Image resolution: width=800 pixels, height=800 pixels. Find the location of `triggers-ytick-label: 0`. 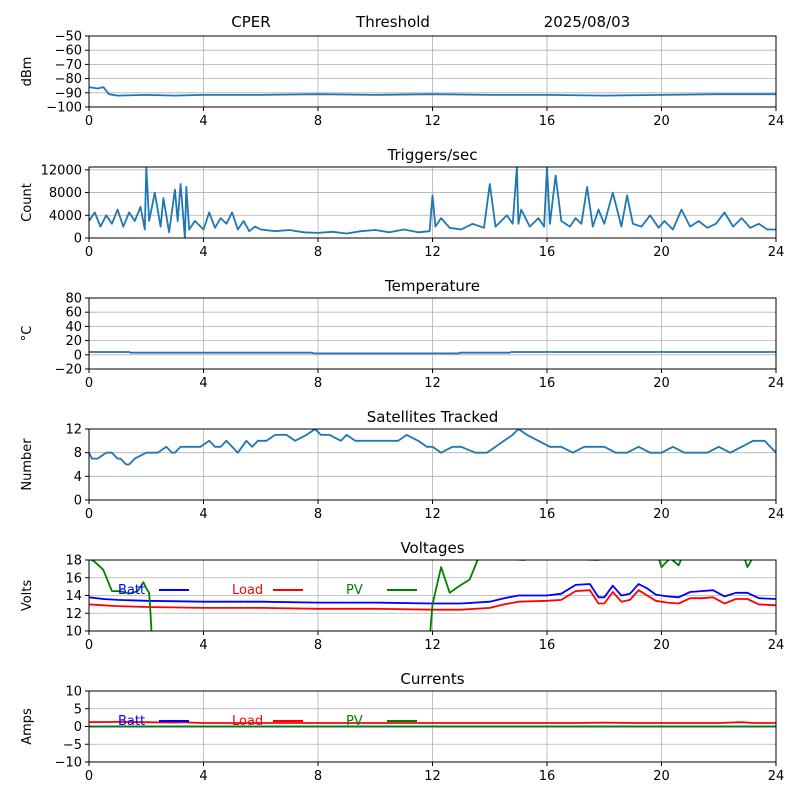

triggers-ytick-label: 0 is located at coordinates (78, 239).